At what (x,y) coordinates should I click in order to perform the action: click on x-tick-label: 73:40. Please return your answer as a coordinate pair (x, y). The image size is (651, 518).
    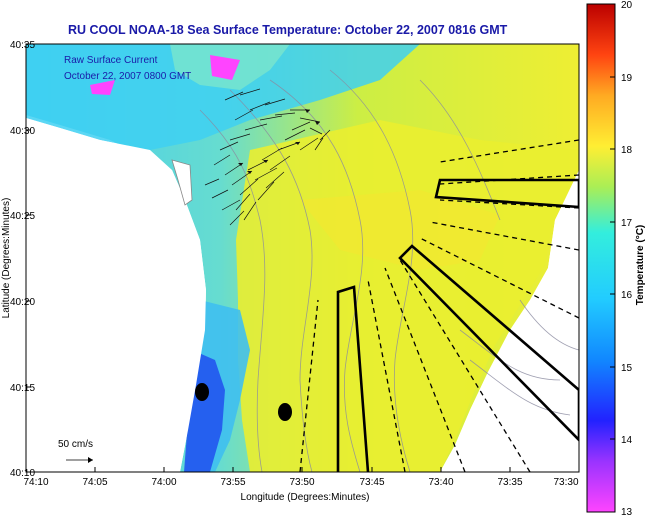
    Looking at the image, I should click on (440, 482).